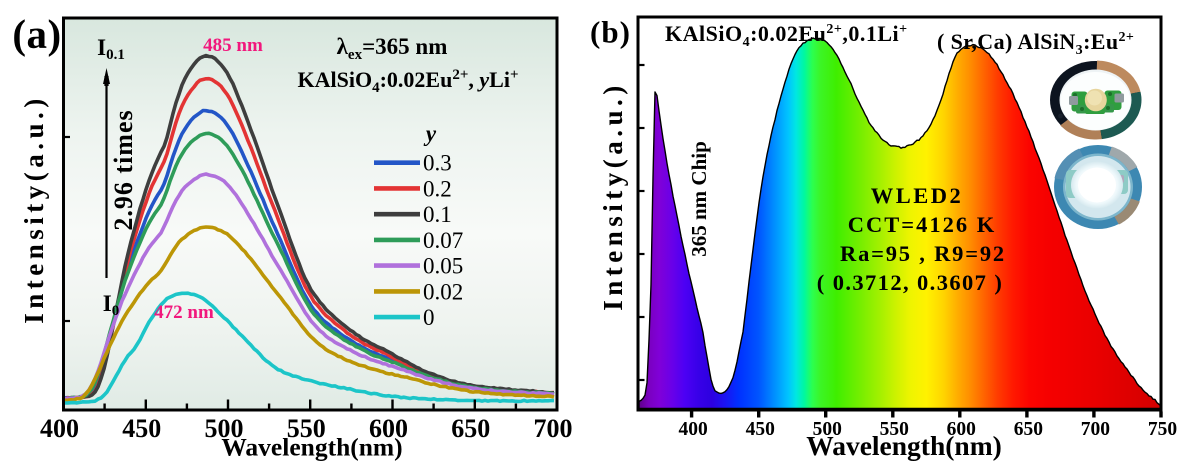 The height and width of the screenshot is (472, 1178). What do you see at coordinates (184, 312) in the screenshot?
I see `svg-text: 472 nm` at bounding box center [184, 312].